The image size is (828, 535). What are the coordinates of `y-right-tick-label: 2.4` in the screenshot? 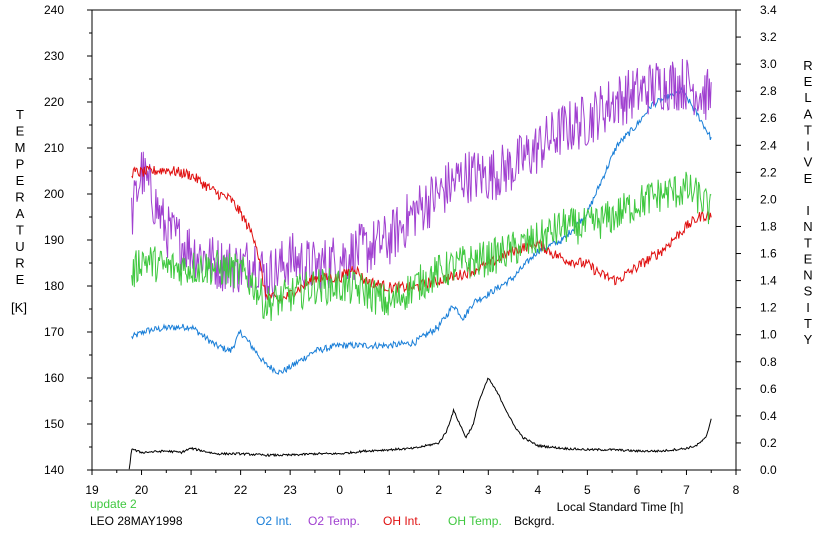 It's located at (768, 145).